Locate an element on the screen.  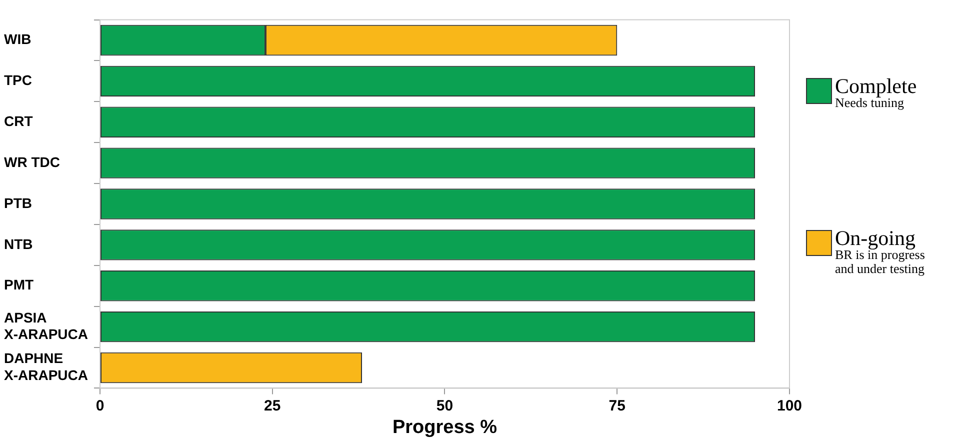
x-axis-title: Progress % is located at coordinates (445, 427).